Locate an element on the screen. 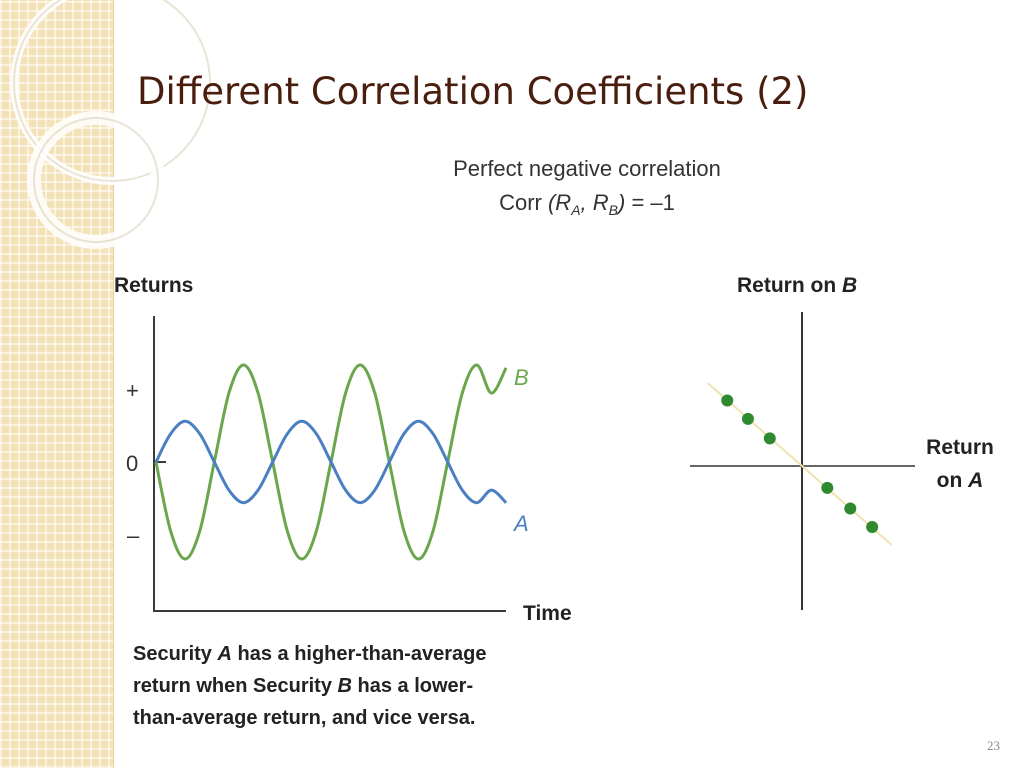 This screenshot has height=768, width=1024. decorative-circles is located at coordinates (112, 124).